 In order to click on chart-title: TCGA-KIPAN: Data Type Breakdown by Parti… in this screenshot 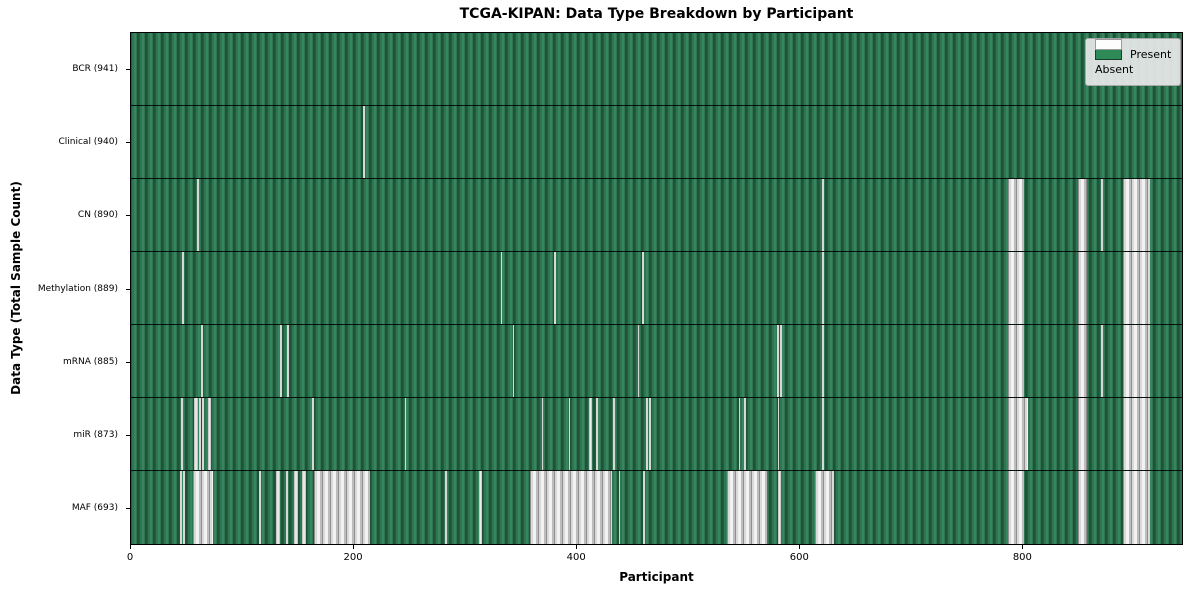, I will do `click(656, 14)`.